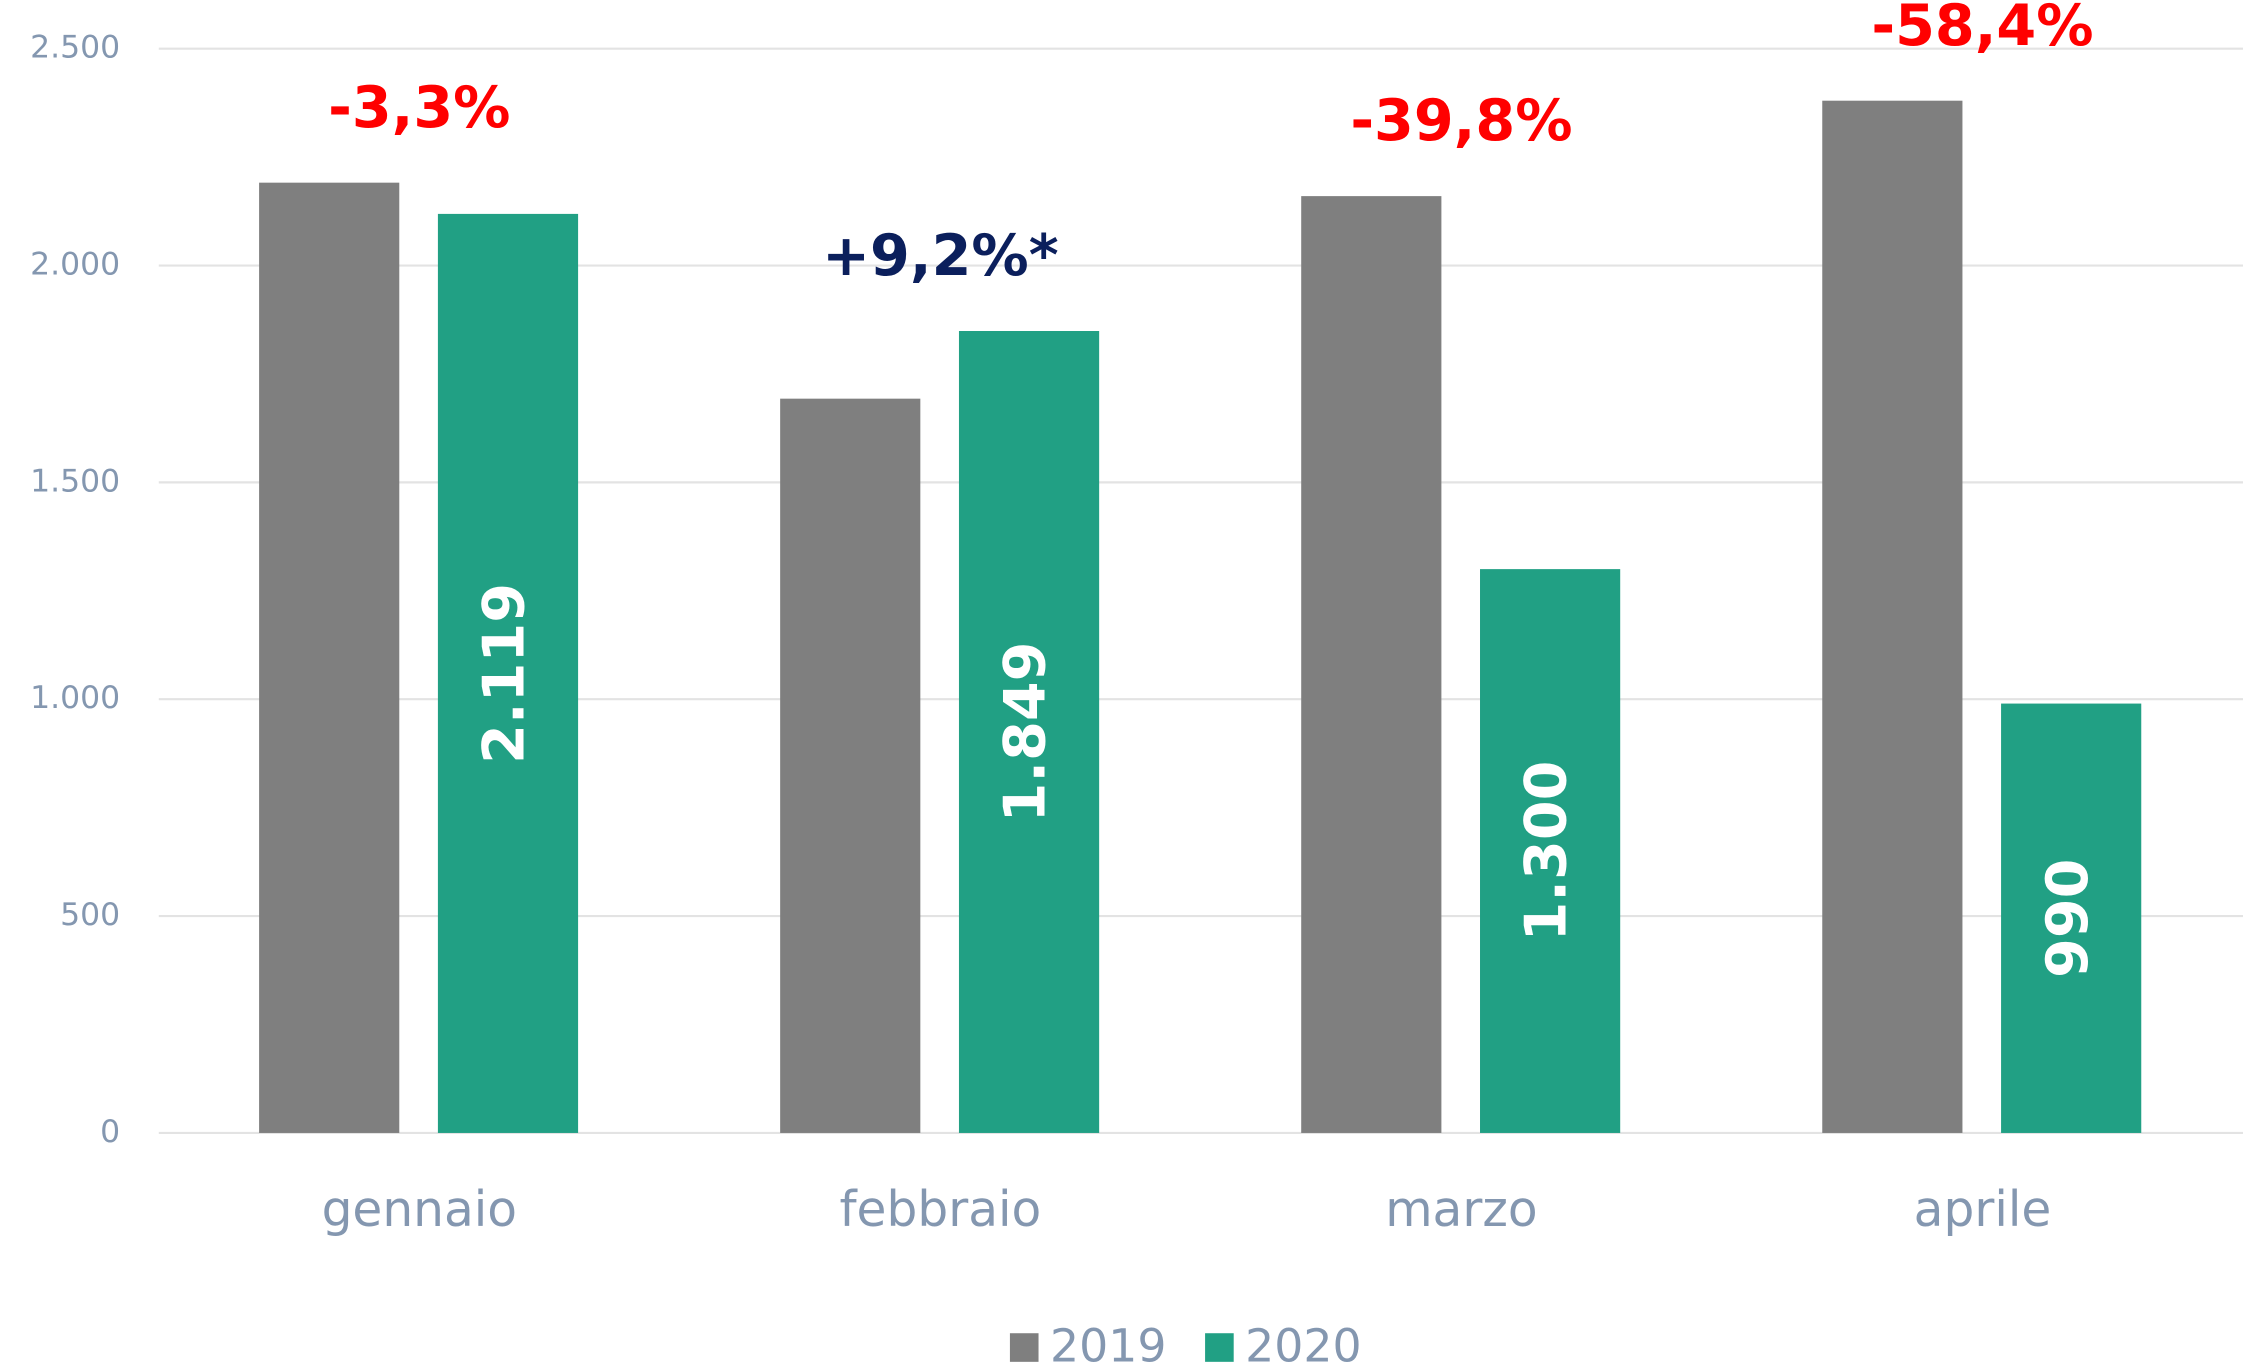 The height and width of the screenshot is (1369, 2243). What do you see at coordinates (940, 256) in the screenshot?
I see `annotation: +9,2%*` at bounding box center [940, 256].